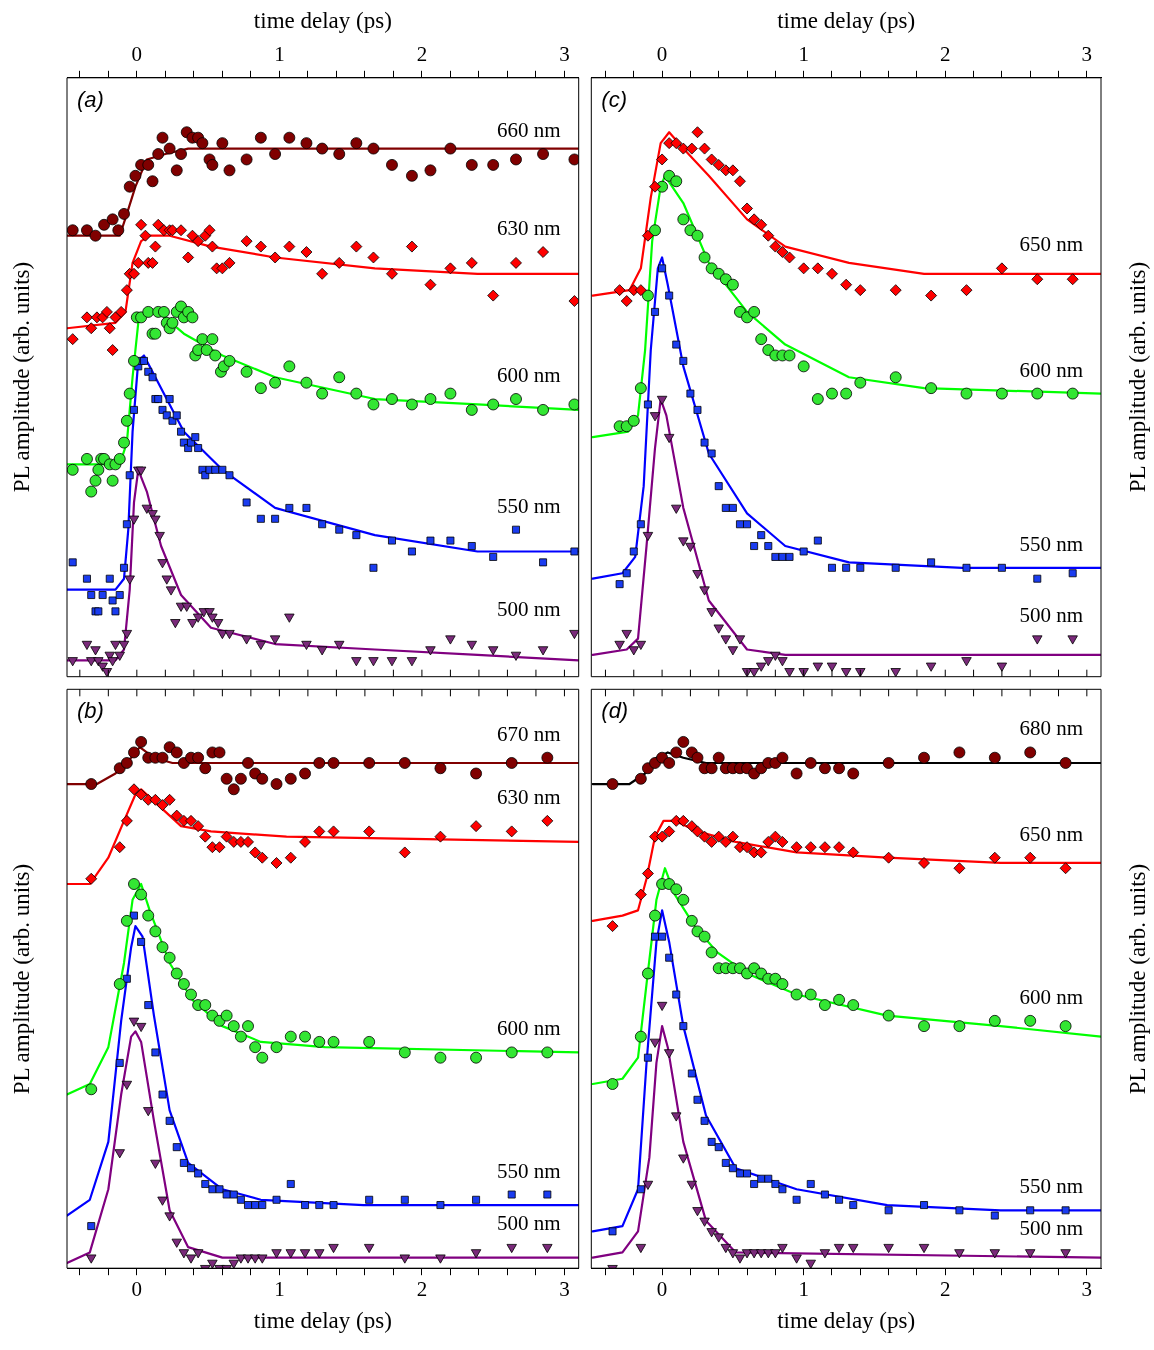  What do you see at coordinates (615, 711) in the screenshot?
I see `chart-title: (d)` at bounding box center [615, 711].